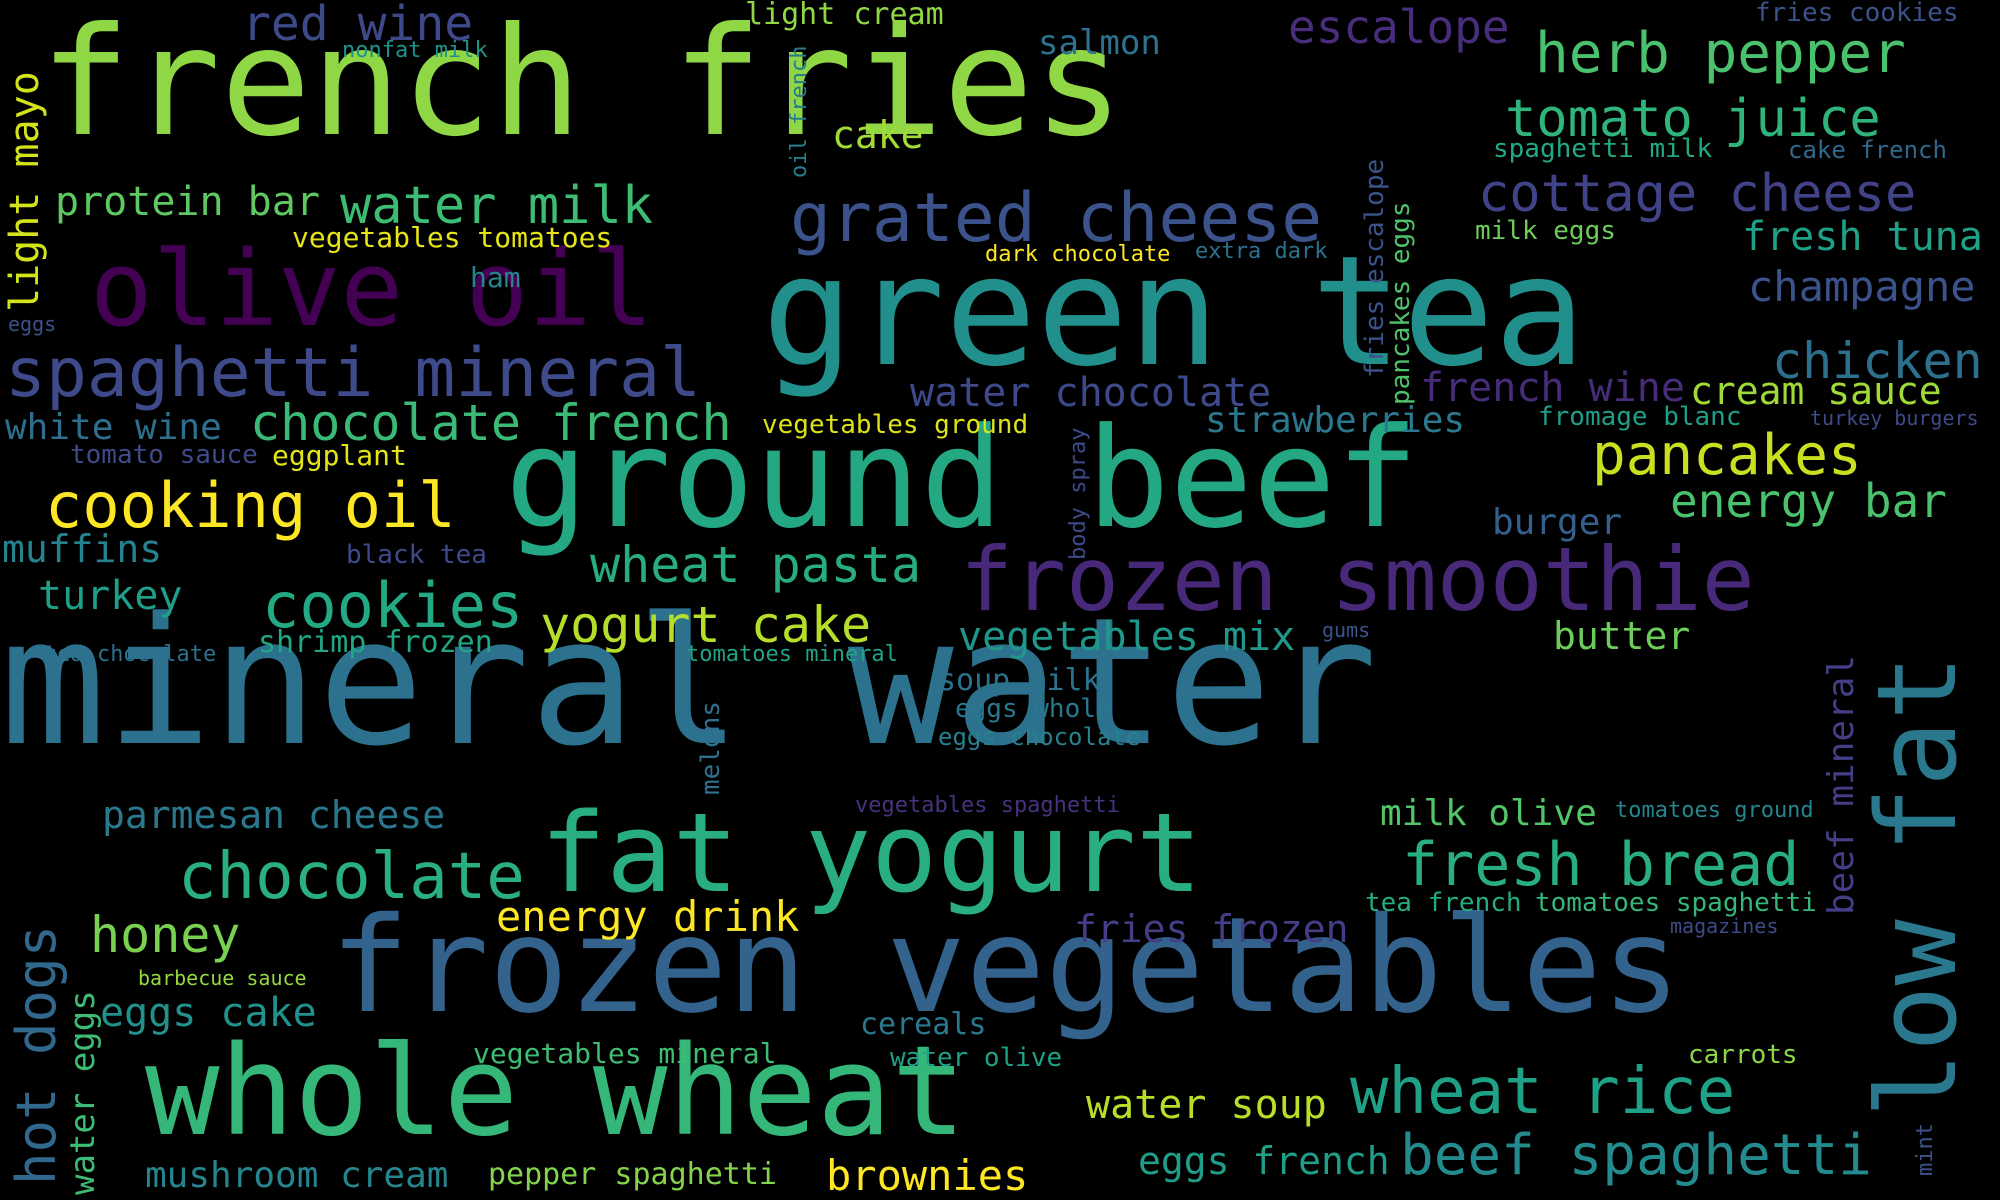  Describe the element at coordinates (878, 135) in the screenshot. I see `word: cake` at that location.